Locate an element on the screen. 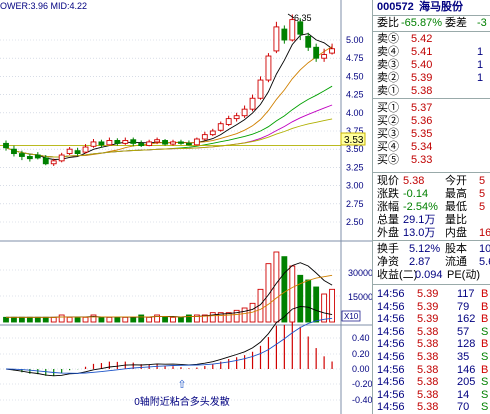 This screenshot has height=414, width=490. stat-row: 涨跌 -0.14 最高 5 is located at coordinates (431, 194).